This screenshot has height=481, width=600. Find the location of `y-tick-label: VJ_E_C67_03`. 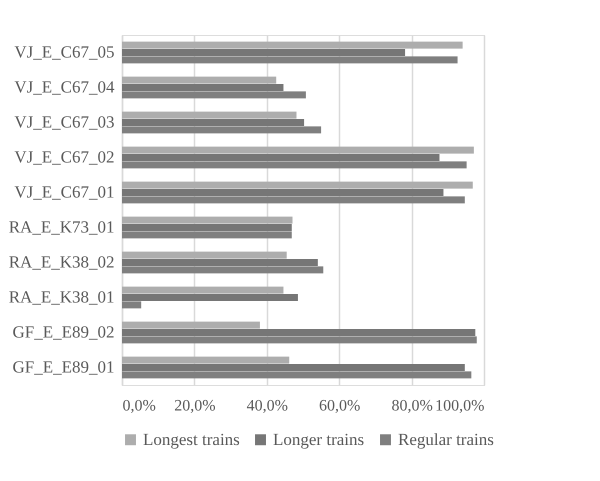

y-tick-label: VJ_E_C67_03 is located at coordinates (64, 122).